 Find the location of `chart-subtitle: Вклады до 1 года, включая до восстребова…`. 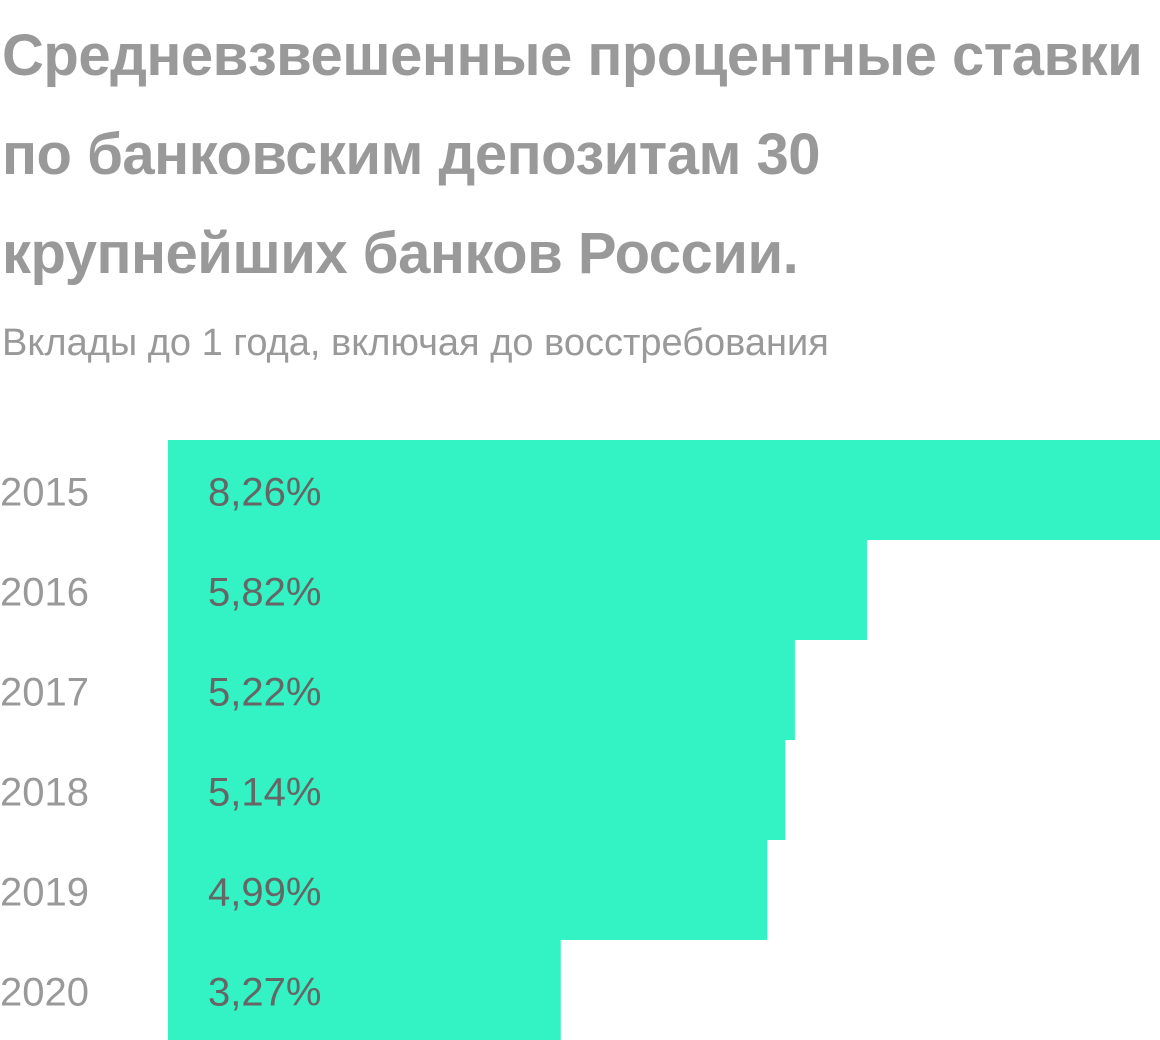

chart-subtitle: Вклады до 1 года, включая до восстребова… is located at coordinates (415, 343).